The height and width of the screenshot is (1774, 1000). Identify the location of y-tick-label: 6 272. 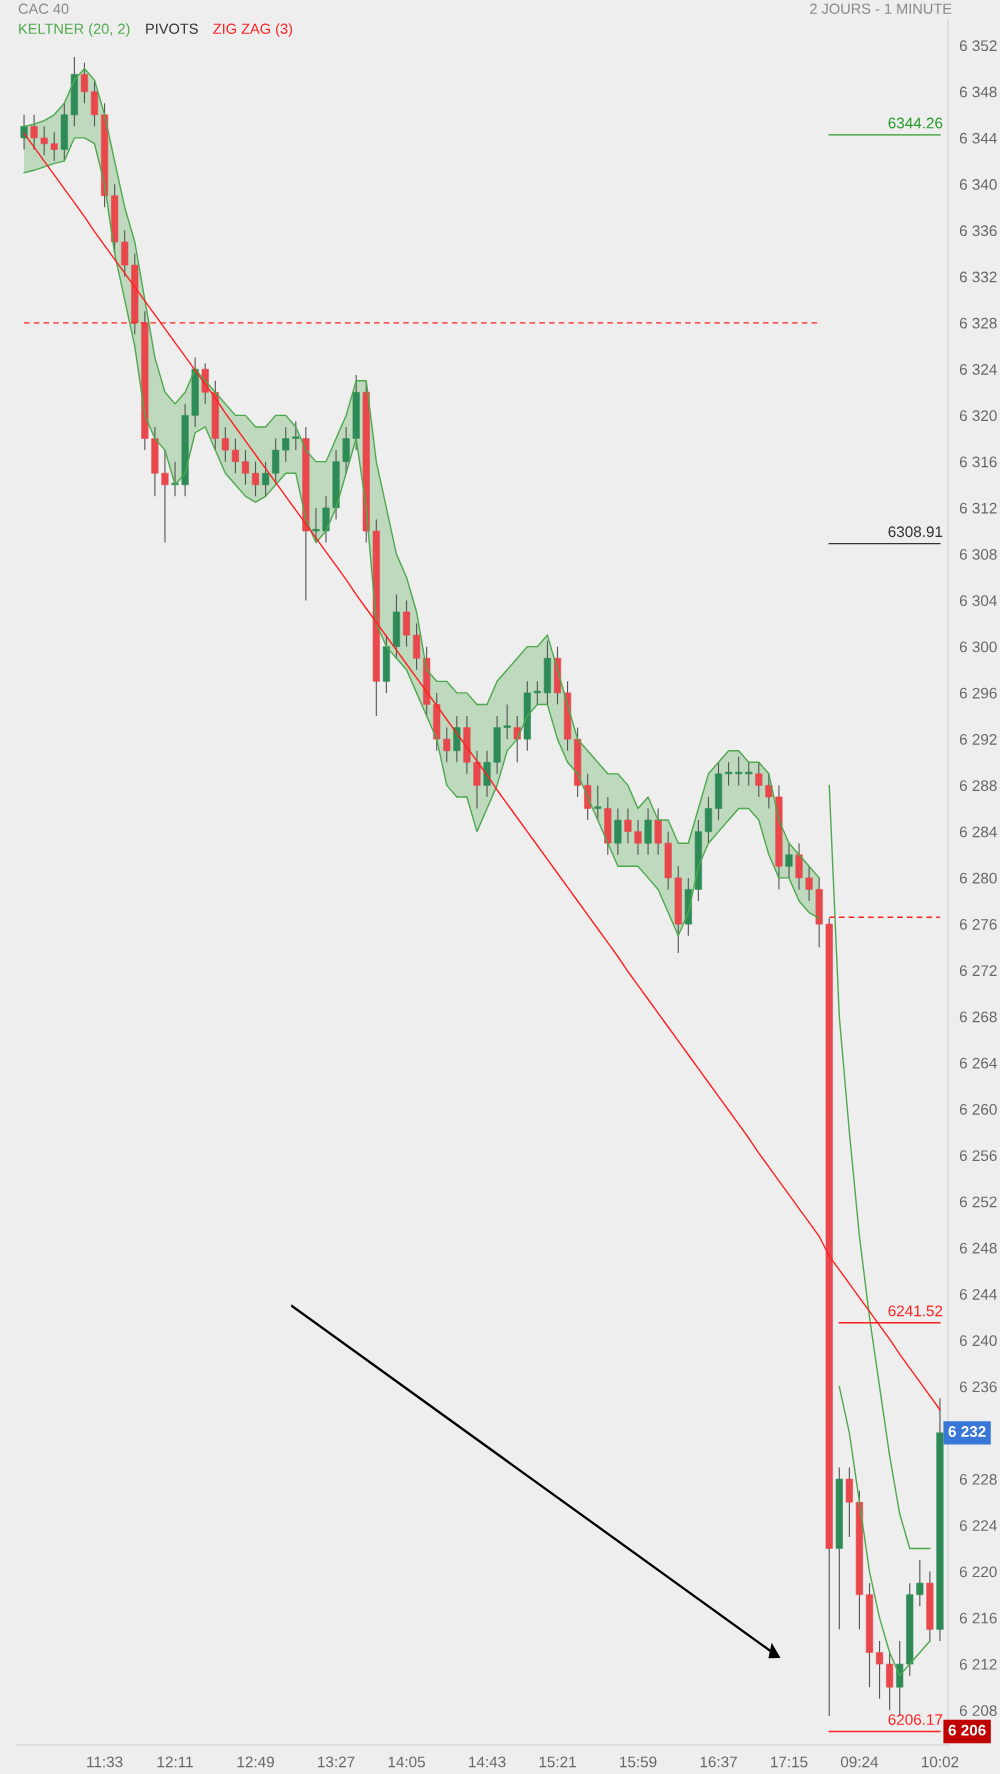
(978, 971).